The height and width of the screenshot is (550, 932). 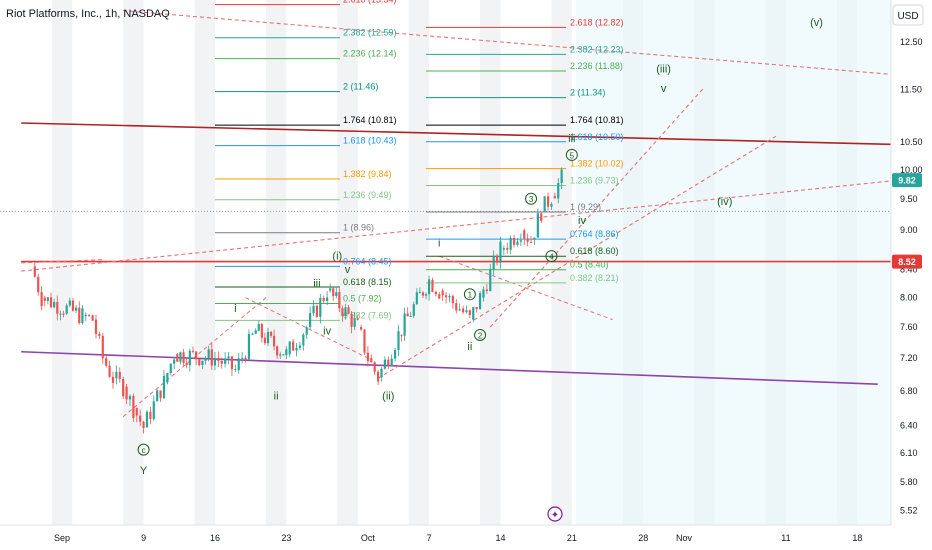 What do you see at coordinates (724, 202) in the screenshot?
I see `wave-label: (iv)` at bounding box center [724, 202].